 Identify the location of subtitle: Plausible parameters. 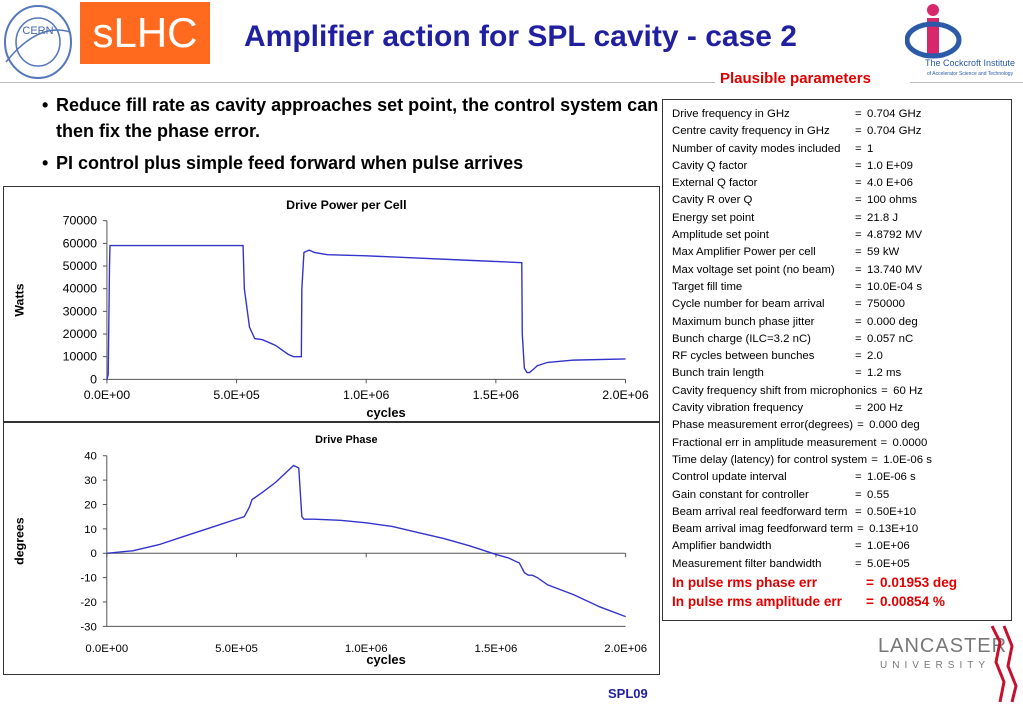
(795, 78).